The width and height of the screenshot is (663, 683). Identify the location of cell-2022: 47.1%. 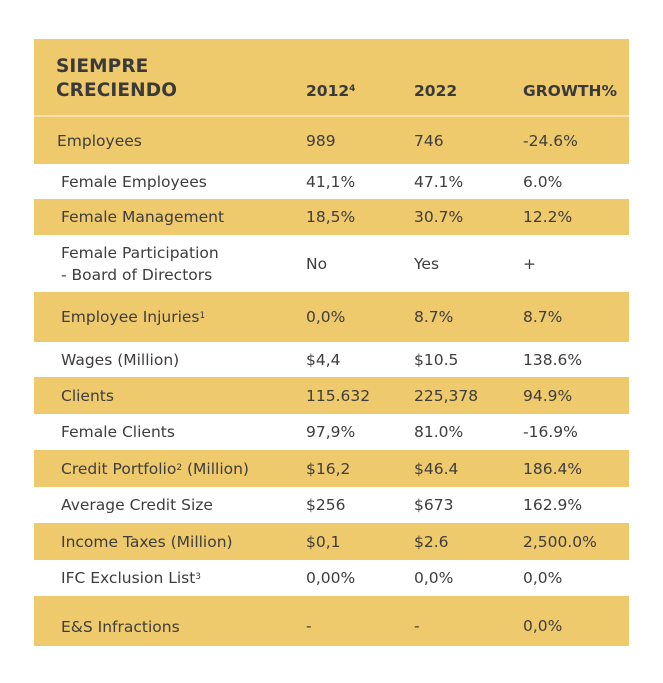
(439, 181).